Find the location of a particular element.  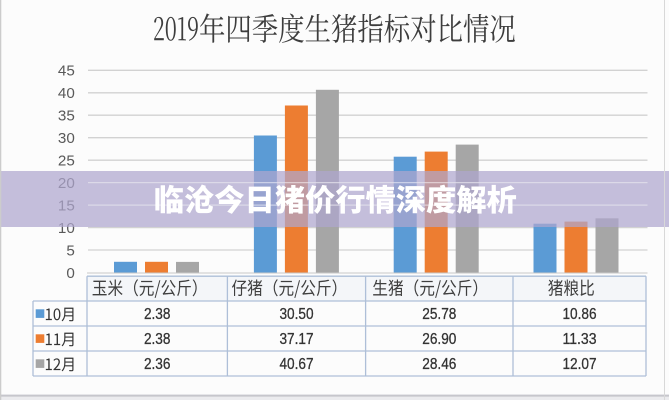

svg-text: 2.36 is located at coordinates (157, 364).